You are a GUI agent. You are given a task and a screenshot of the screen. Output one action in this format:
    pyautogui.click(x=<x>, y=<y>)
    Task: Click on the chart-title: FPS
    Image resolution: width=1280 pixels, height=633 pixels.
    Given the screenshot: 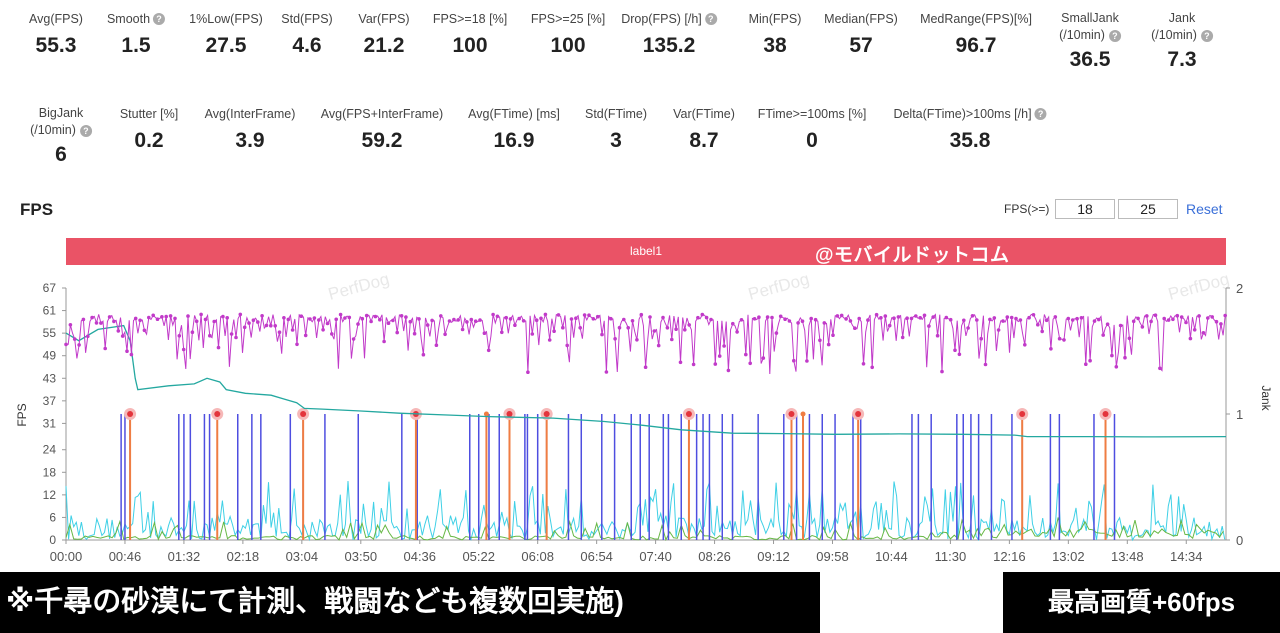 What is the action you would take?
    pyautogui.click(x=37, y=209)
    